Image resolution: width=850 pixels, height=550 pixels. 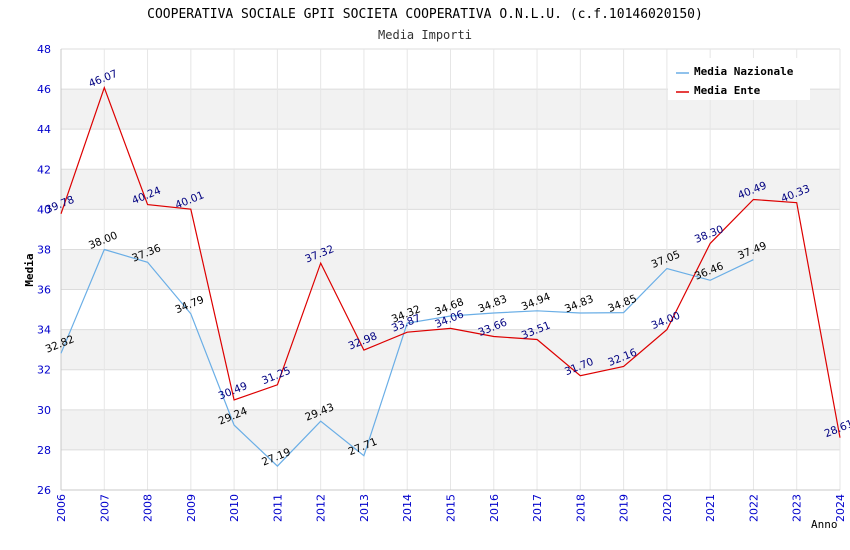 What do you see at coordinates (44, 490) in the screenshot?
I see `y-tick-label: 26` at bounding box center [44, 490].